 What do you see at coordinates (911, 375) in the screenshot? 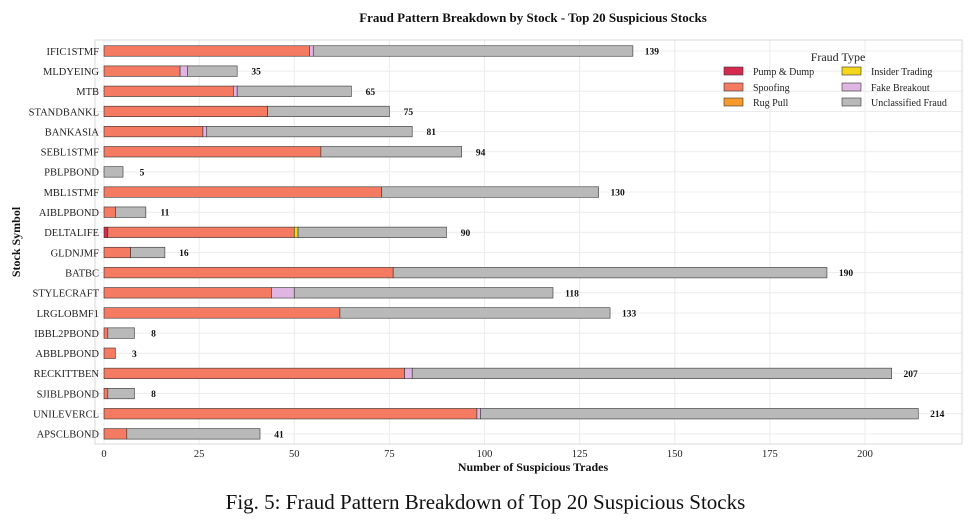
I see `total-label-reckittben: 207` at bounding box center [911, 375].